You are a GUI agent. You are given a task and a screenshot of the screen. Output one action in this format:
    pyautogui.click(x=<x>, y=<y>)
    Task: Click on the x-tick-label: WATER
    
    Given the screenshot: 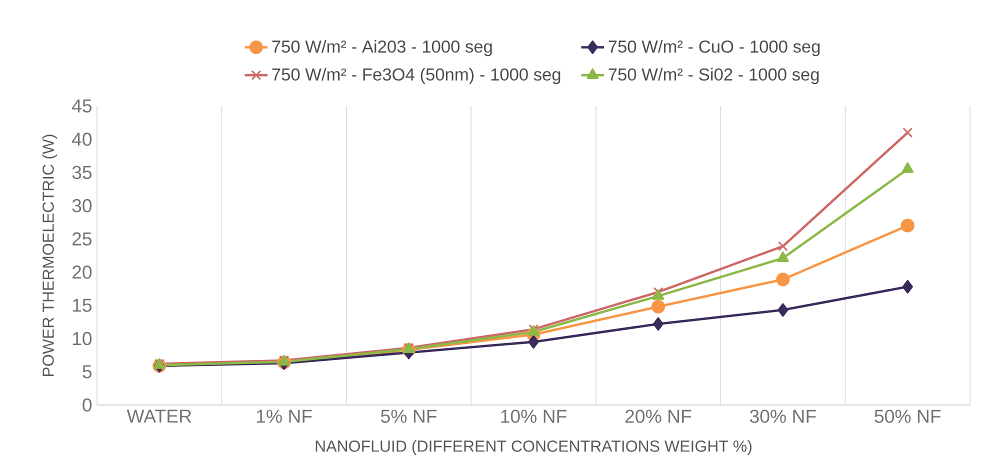 What is the action you would take?
    pyautogui.click(x=159, y=416)
    